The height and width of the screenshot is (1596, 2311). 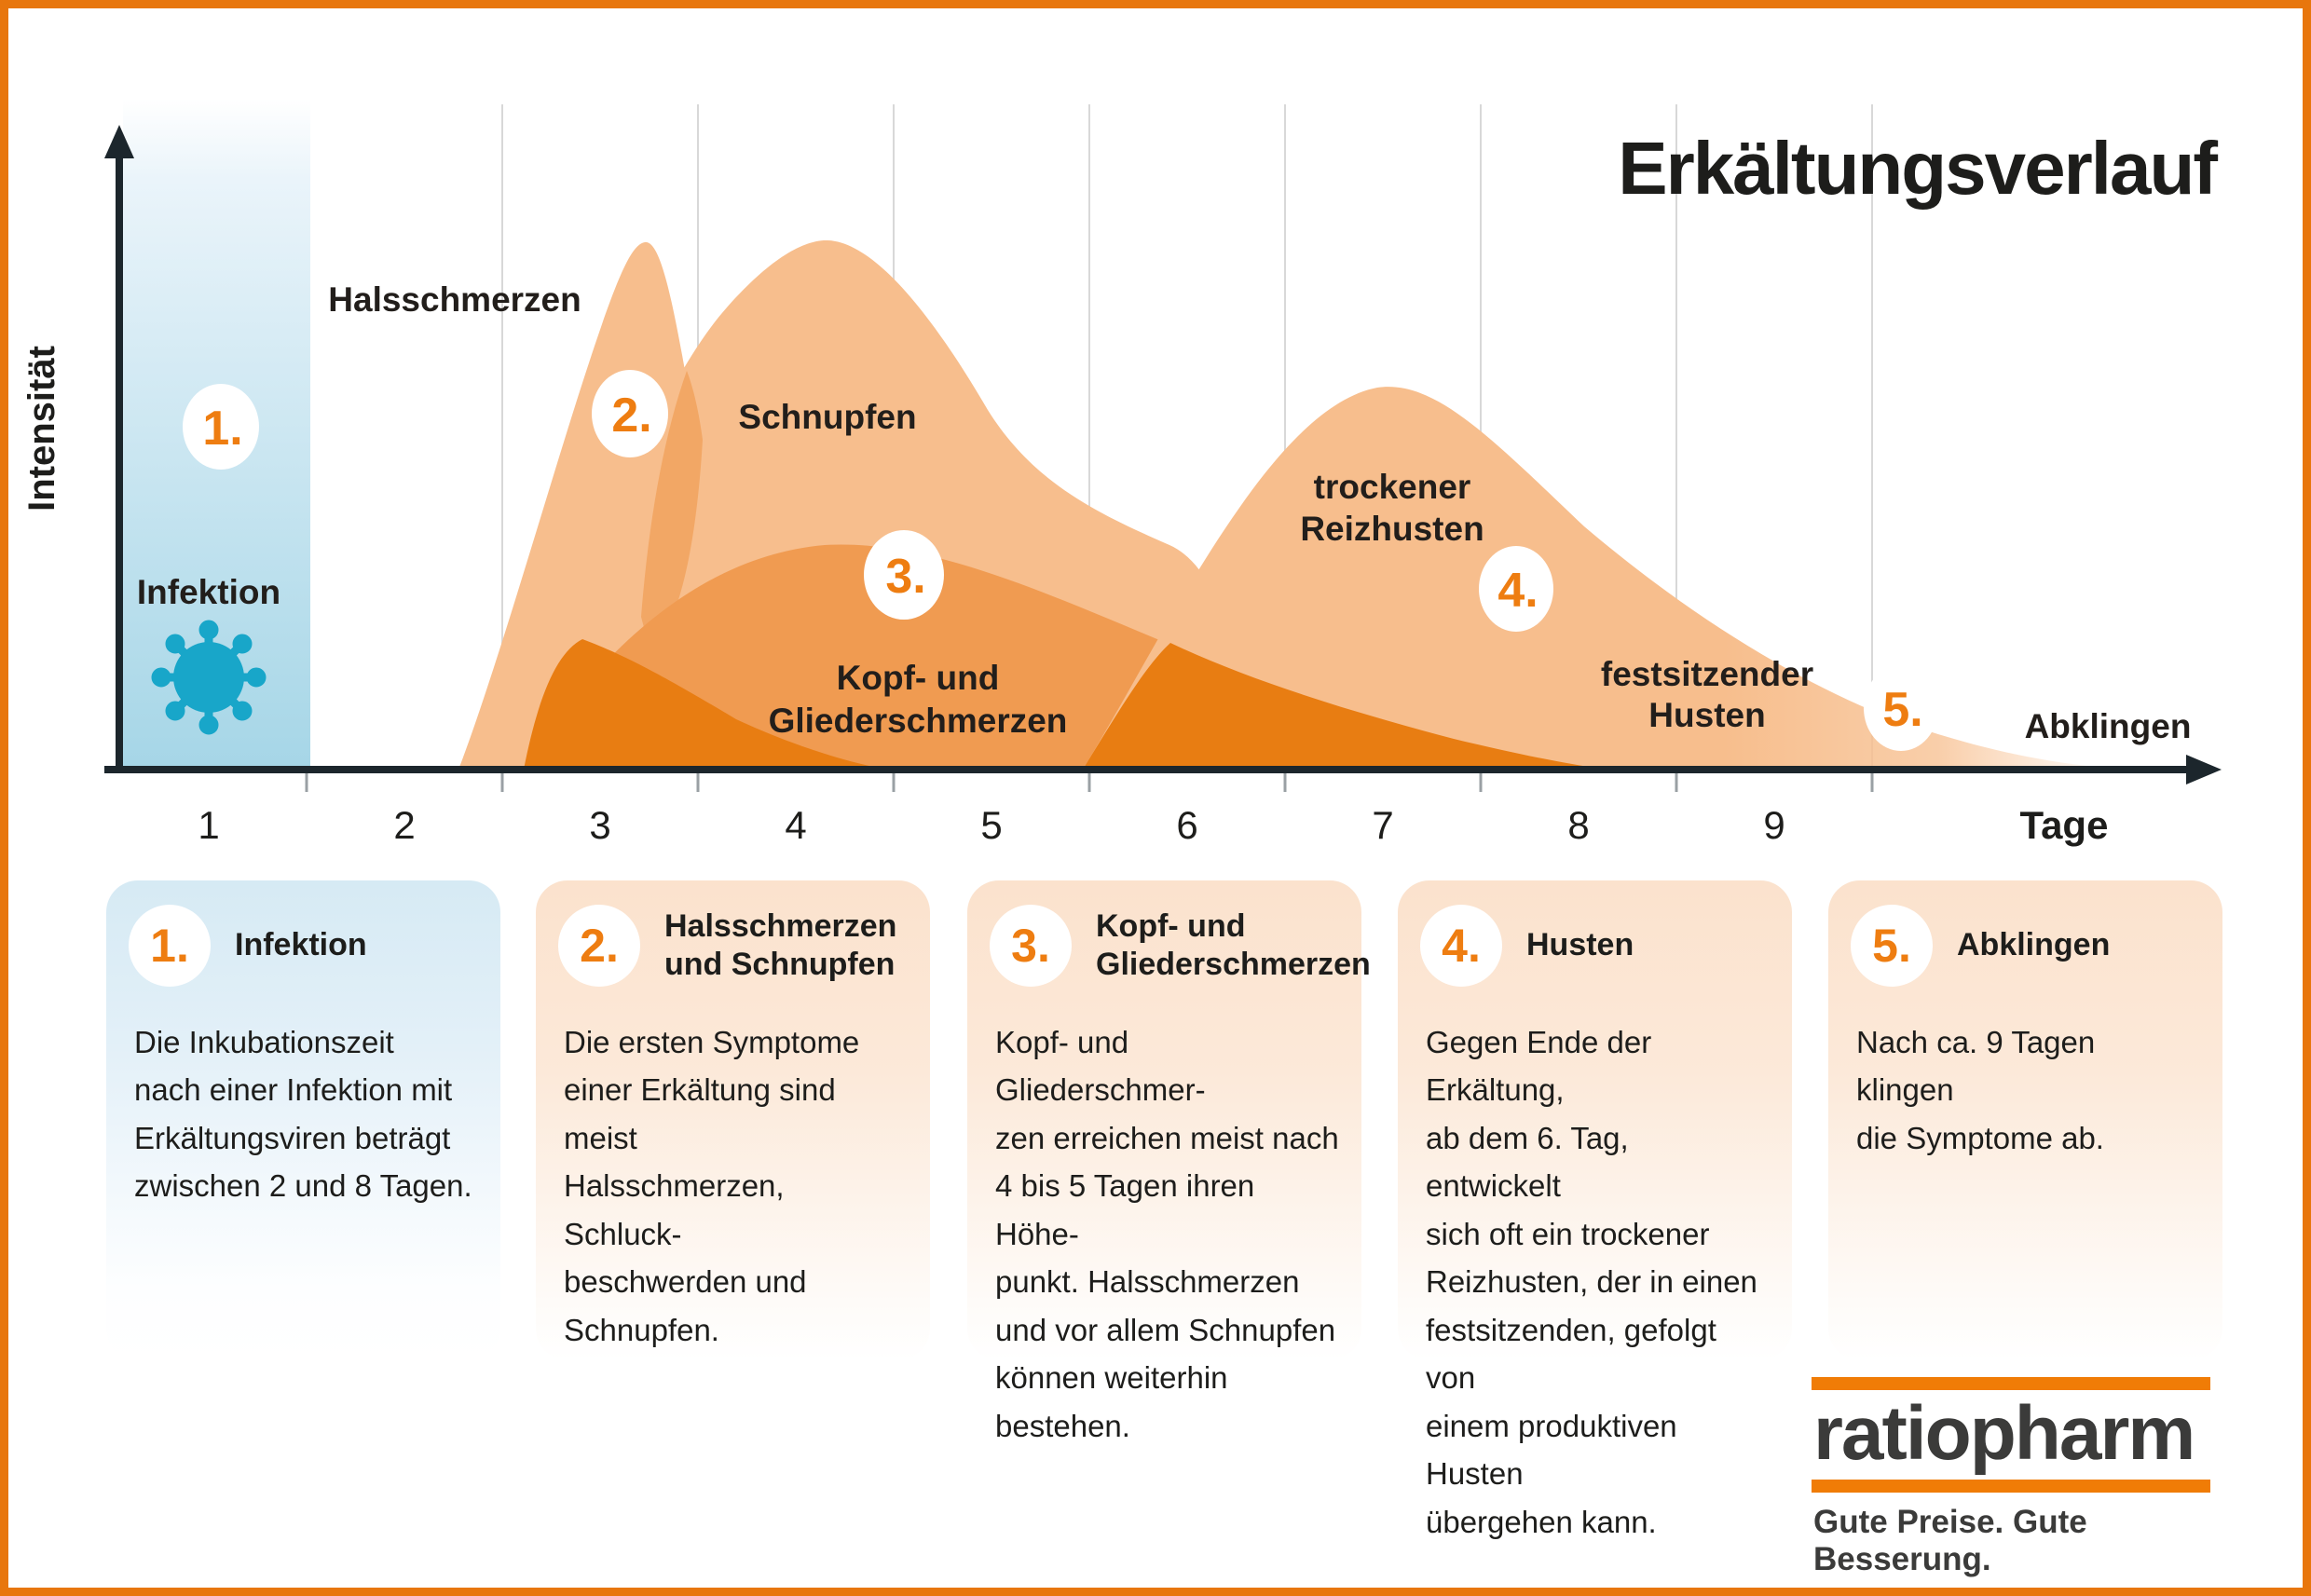 What do you see at coordinates (991, 825) in the screenshot?
I see `day-label: 5` at bounding box center [991, 825].